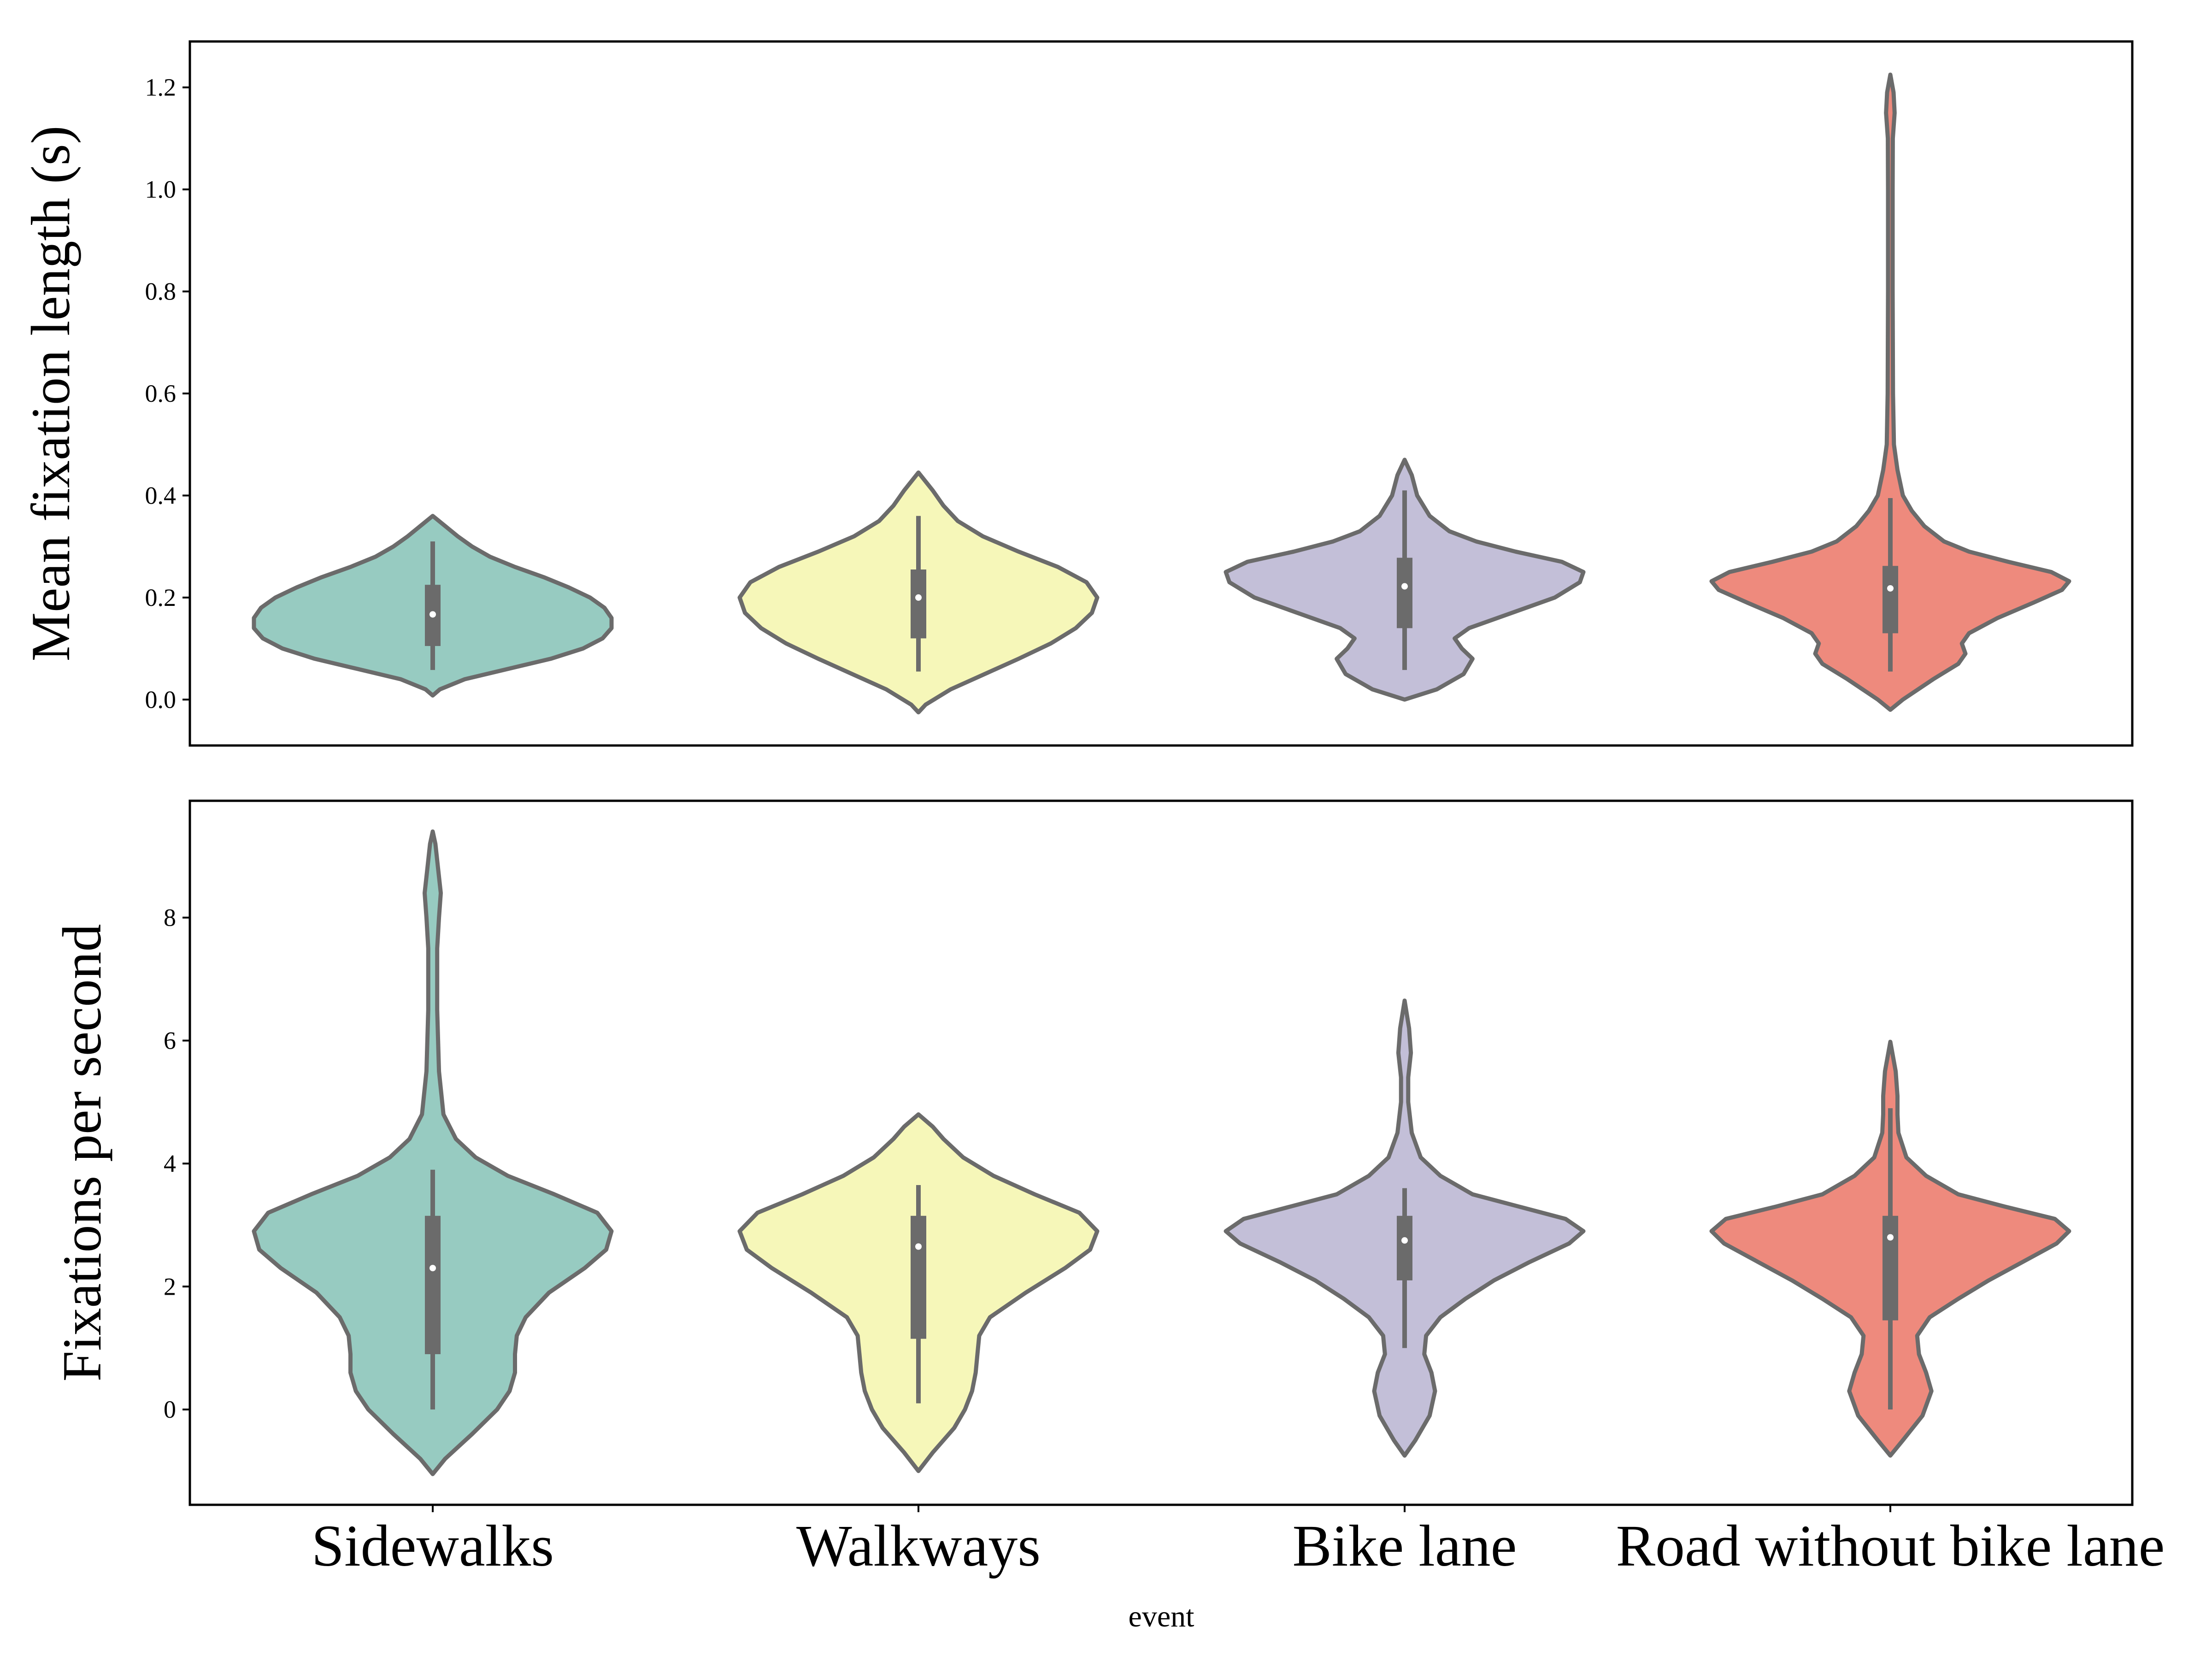 This screenshot has height=1661, width=2212. What do you see at coordinates (170, 1163) in the screenshot?
I see `y-tick-label-p2-3: 4` at bounding box center [170, 1163].